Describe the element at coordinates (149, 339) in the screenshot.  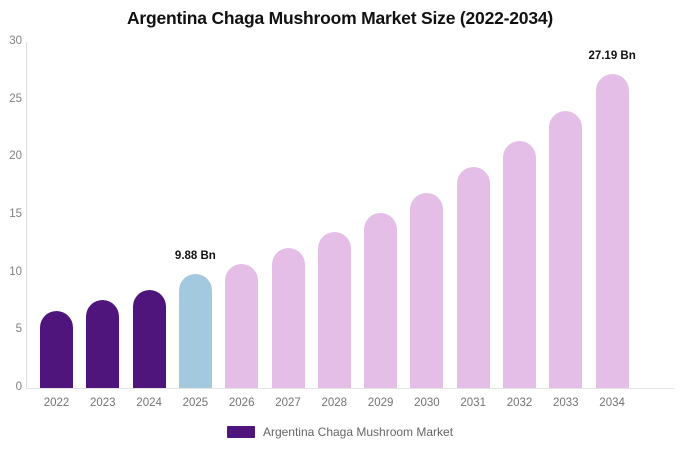
I see `bar-2024` at that location.